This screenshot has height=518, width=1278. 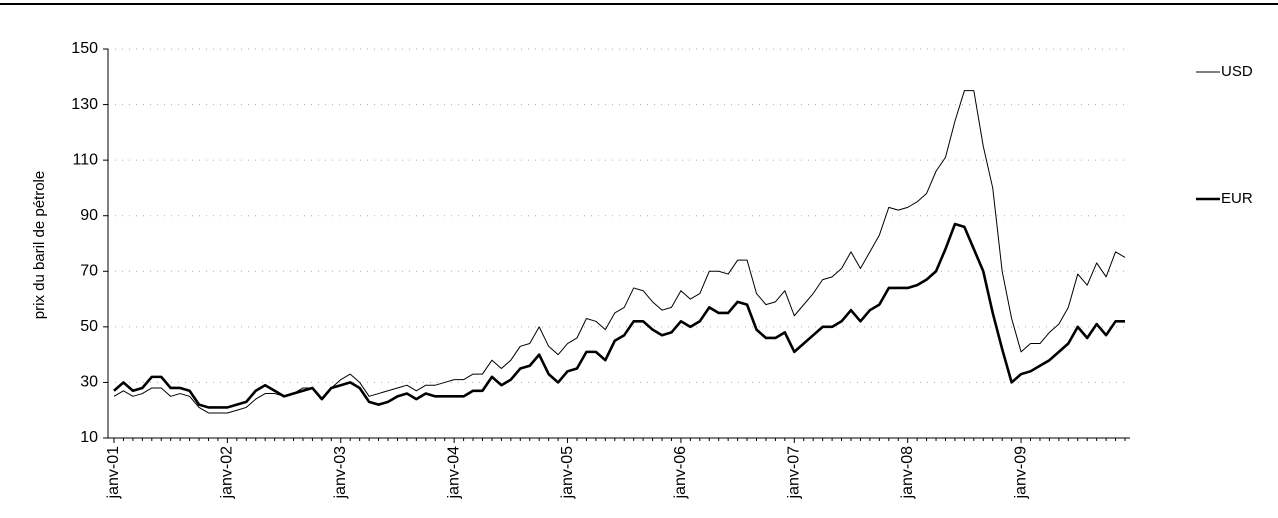 What do you see at coordinates (1020, 473) in the screenshot?
I see `x-tick-label: janv-09` at bounding box center [1020, 473].